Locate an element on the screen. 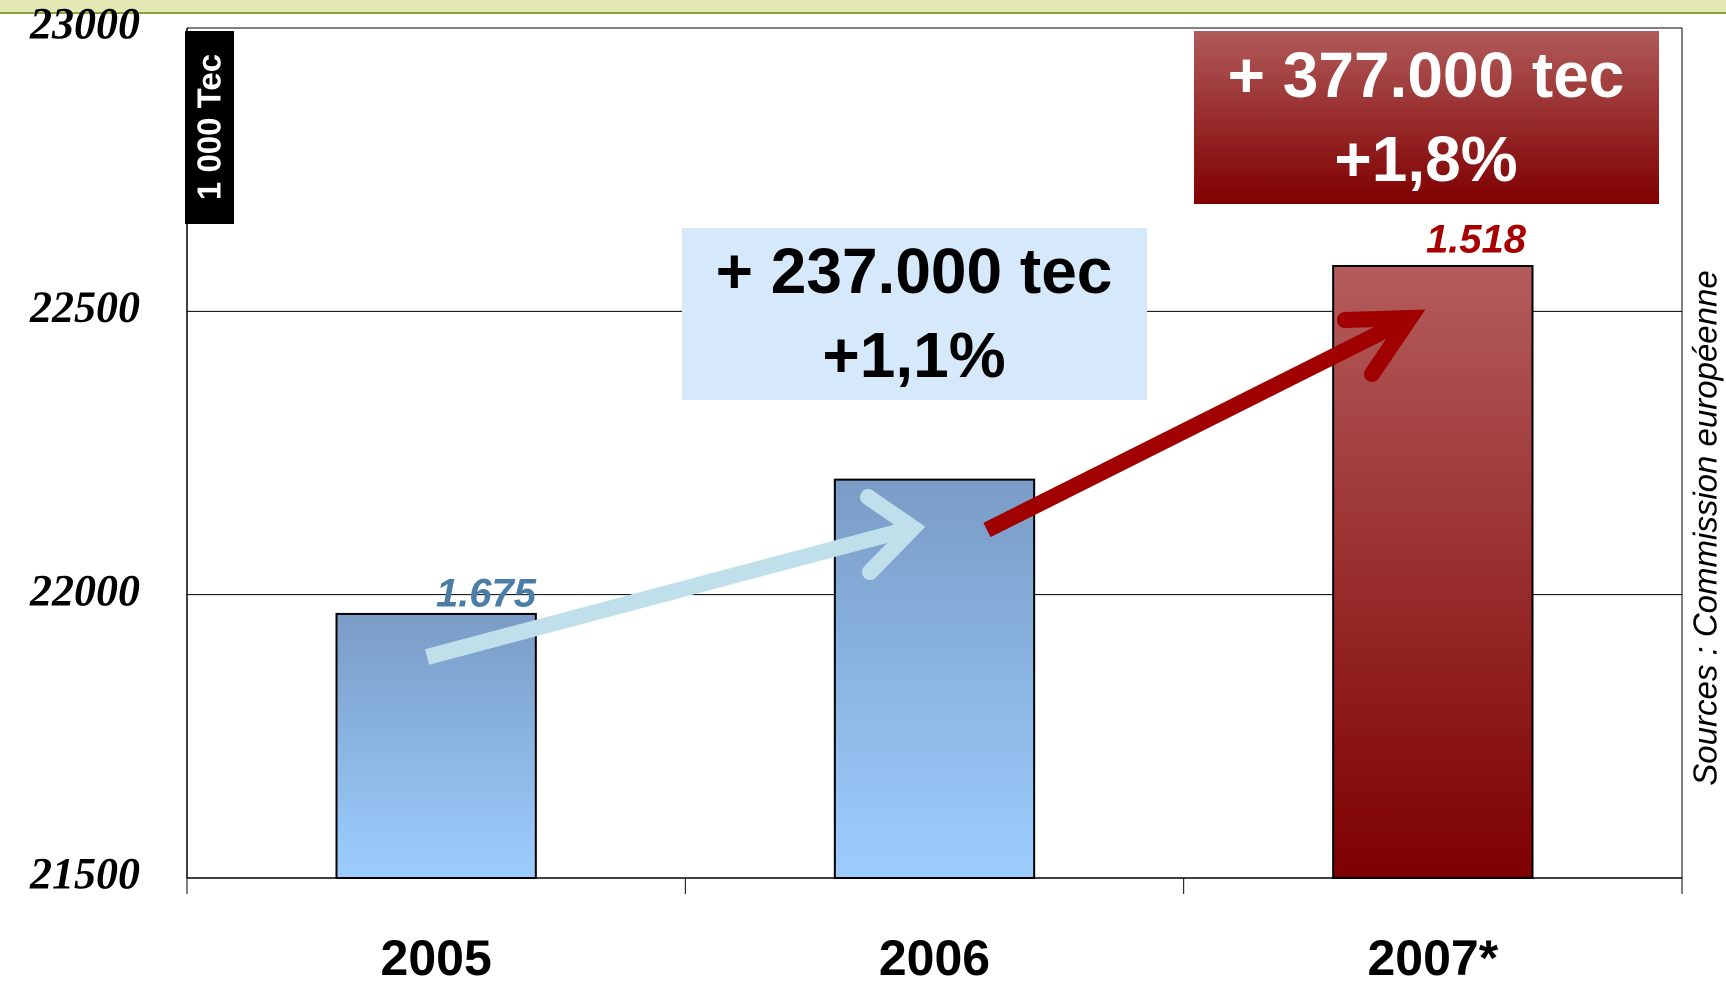  y-tick-label: 21500 is located at coordinates (84, 873).